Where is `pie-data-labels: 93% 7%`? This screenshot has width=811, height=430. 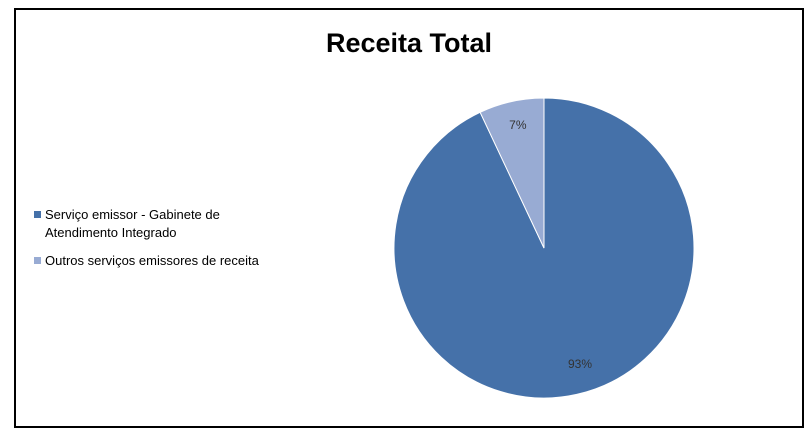
pie-data-labels: 93% 7% is located at coordinates (550, 244).